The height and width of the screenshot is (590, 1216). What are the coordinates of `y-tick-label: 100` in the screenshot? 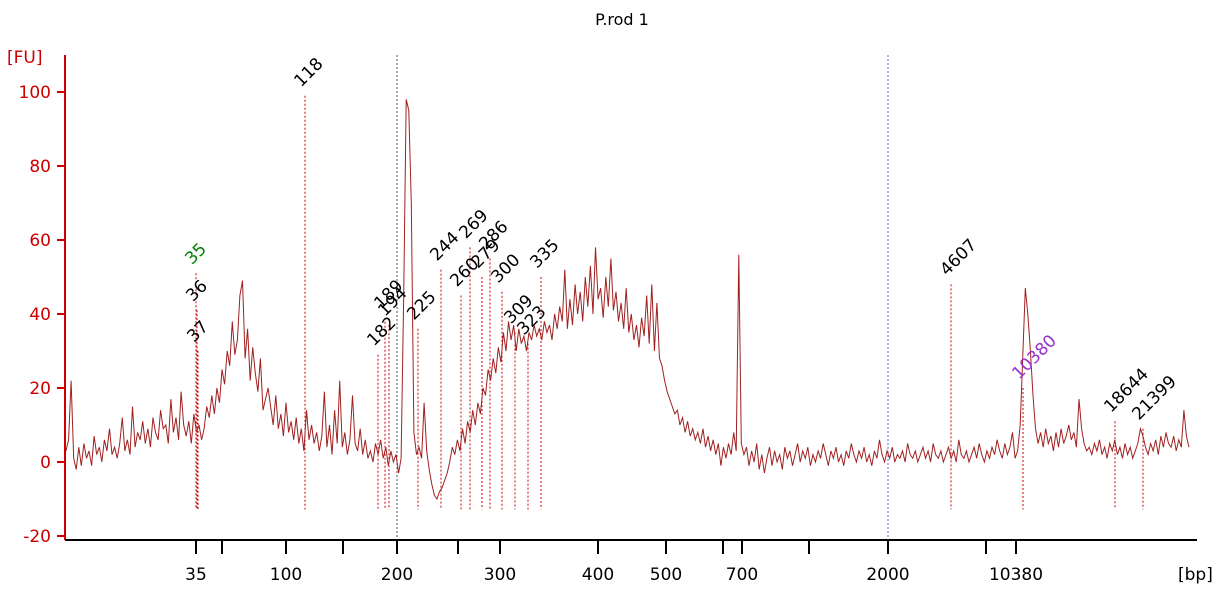 It's located at (35, 93).